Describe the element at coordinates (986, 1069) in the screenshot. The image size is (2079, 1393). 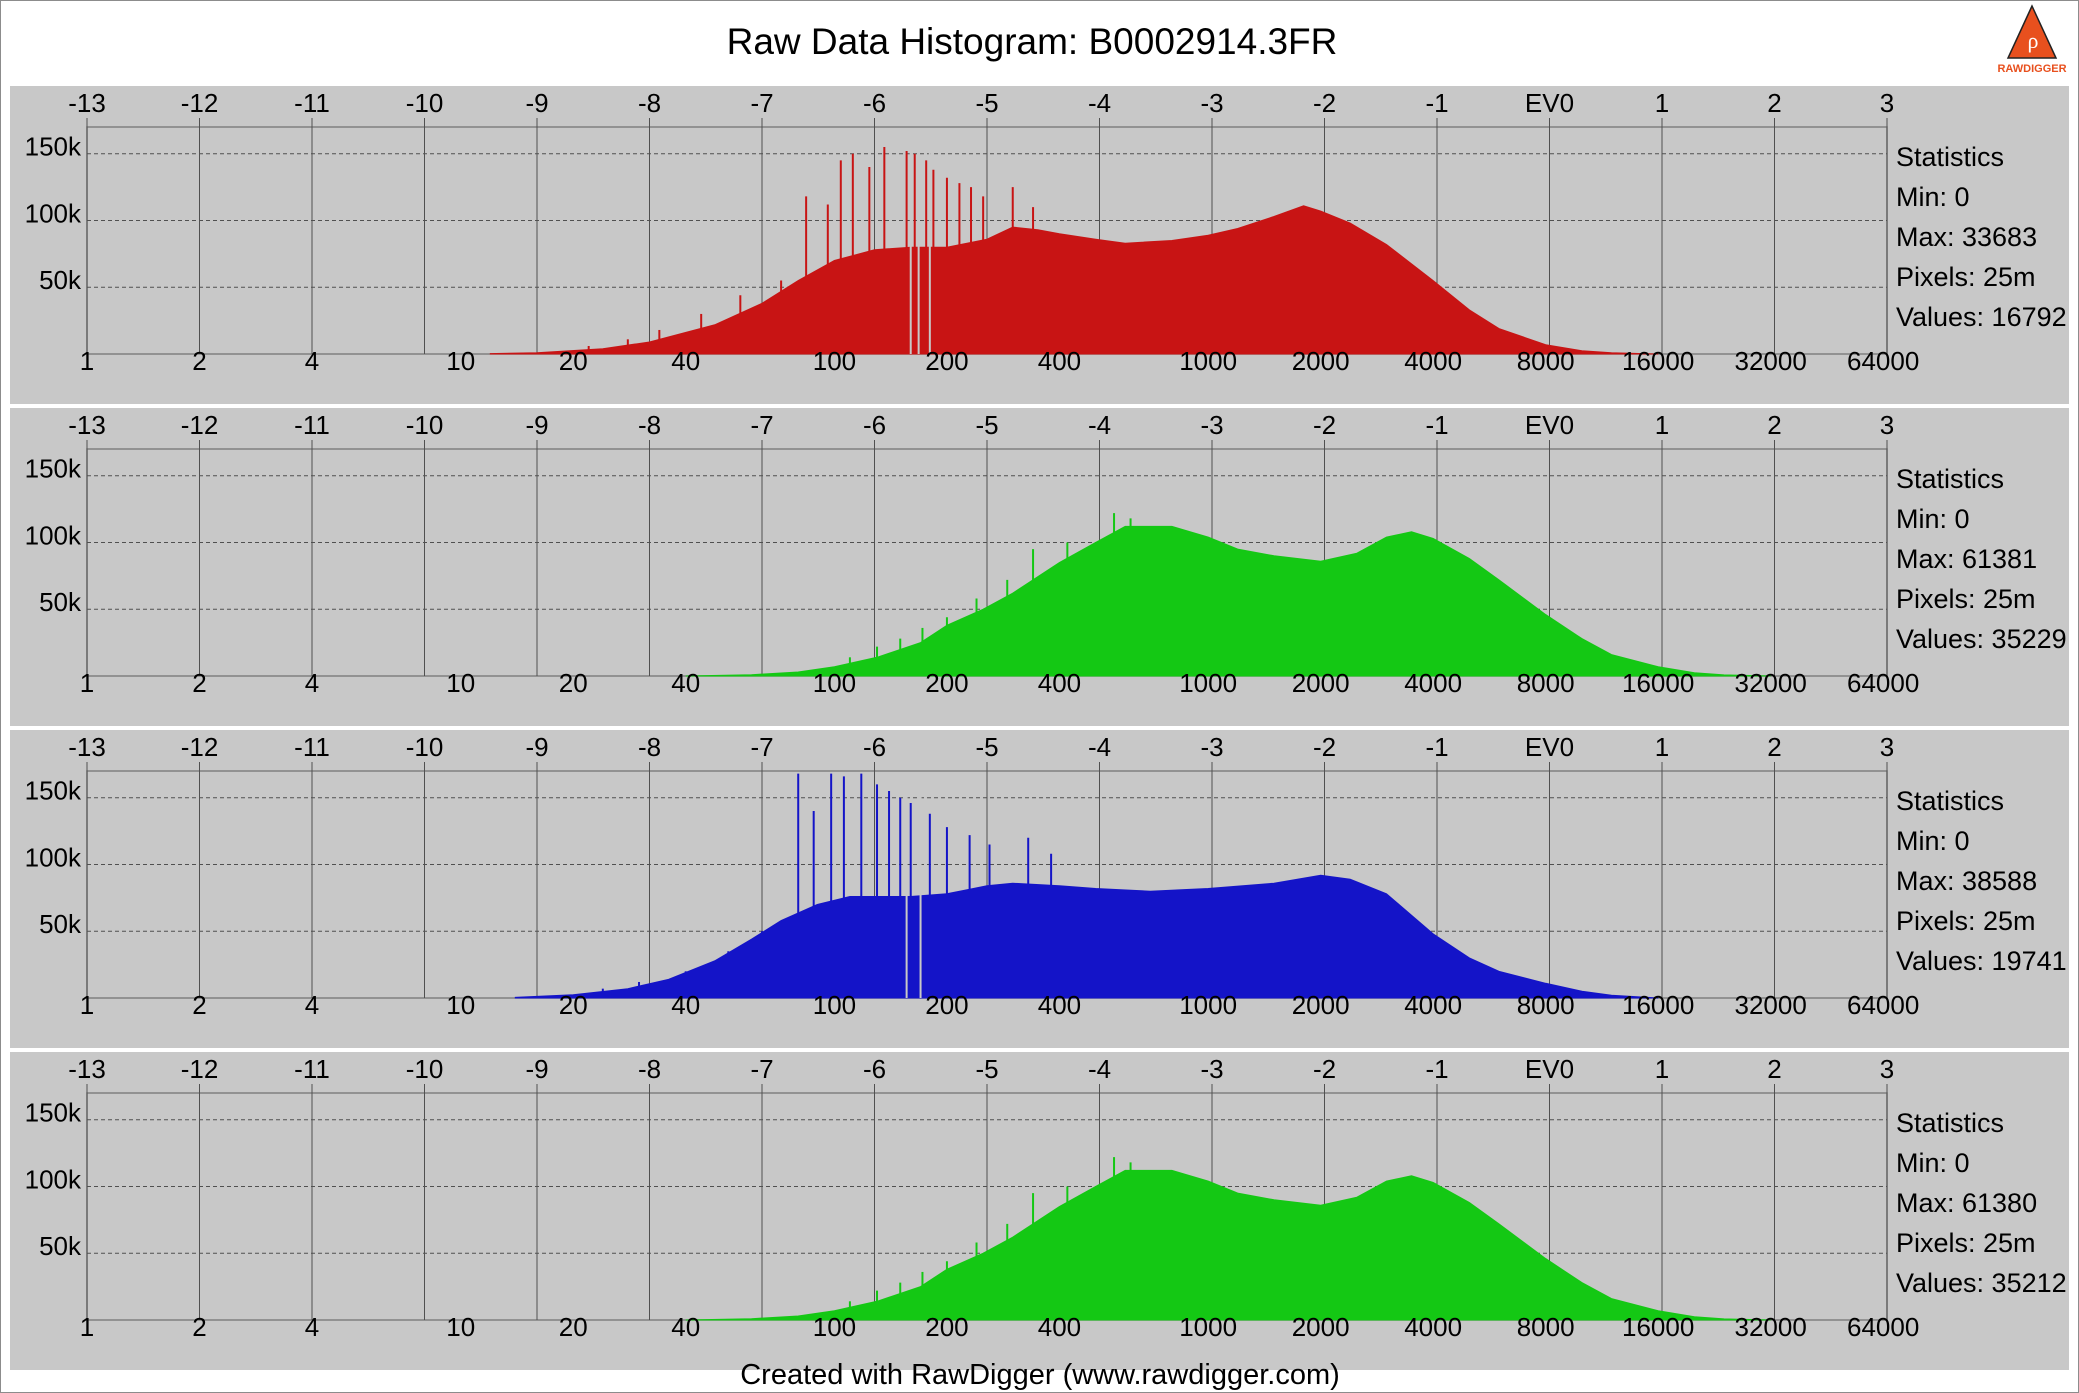
I see `ev-tick-label: -5` at that location.